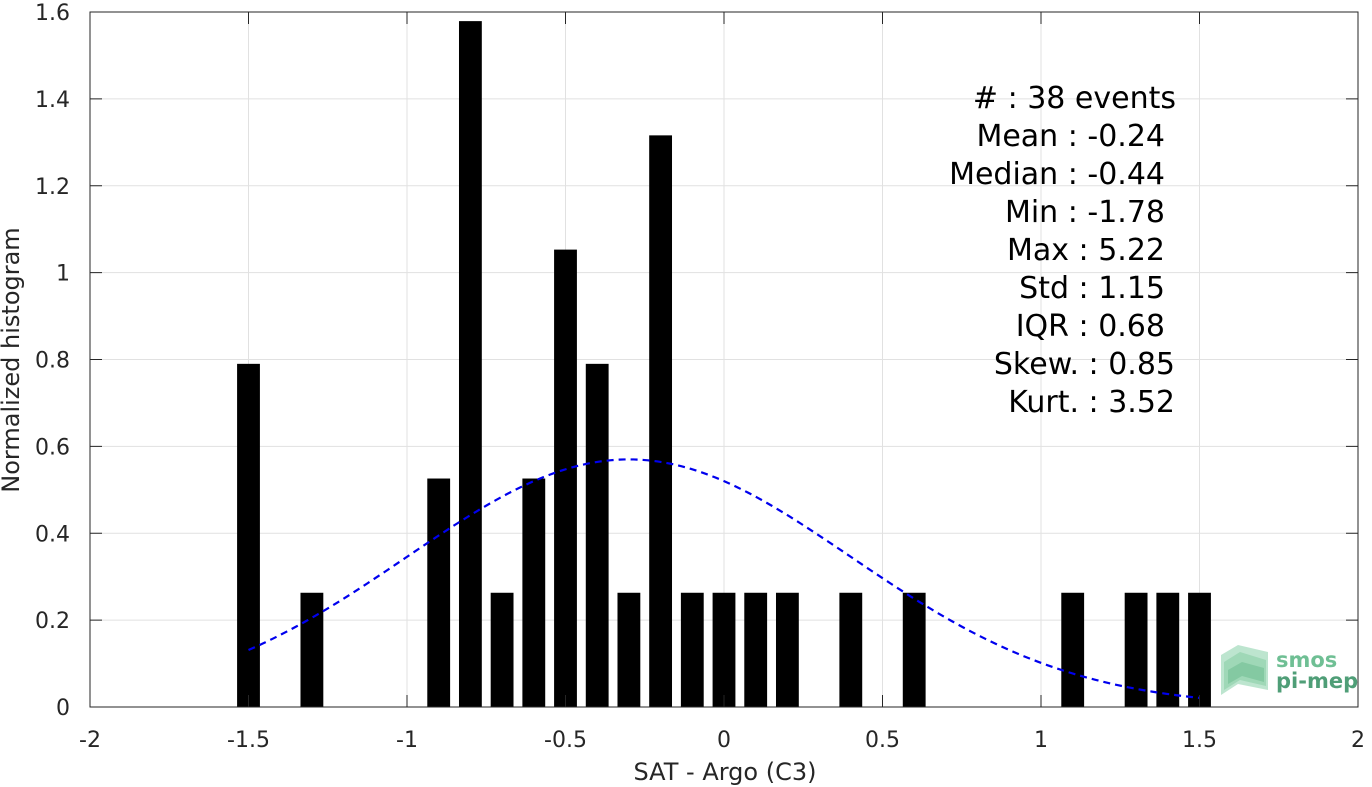 This screenshot has height=787, width=1372. I want to click on stat-line: Min : -1.78, so click(1085, 212).